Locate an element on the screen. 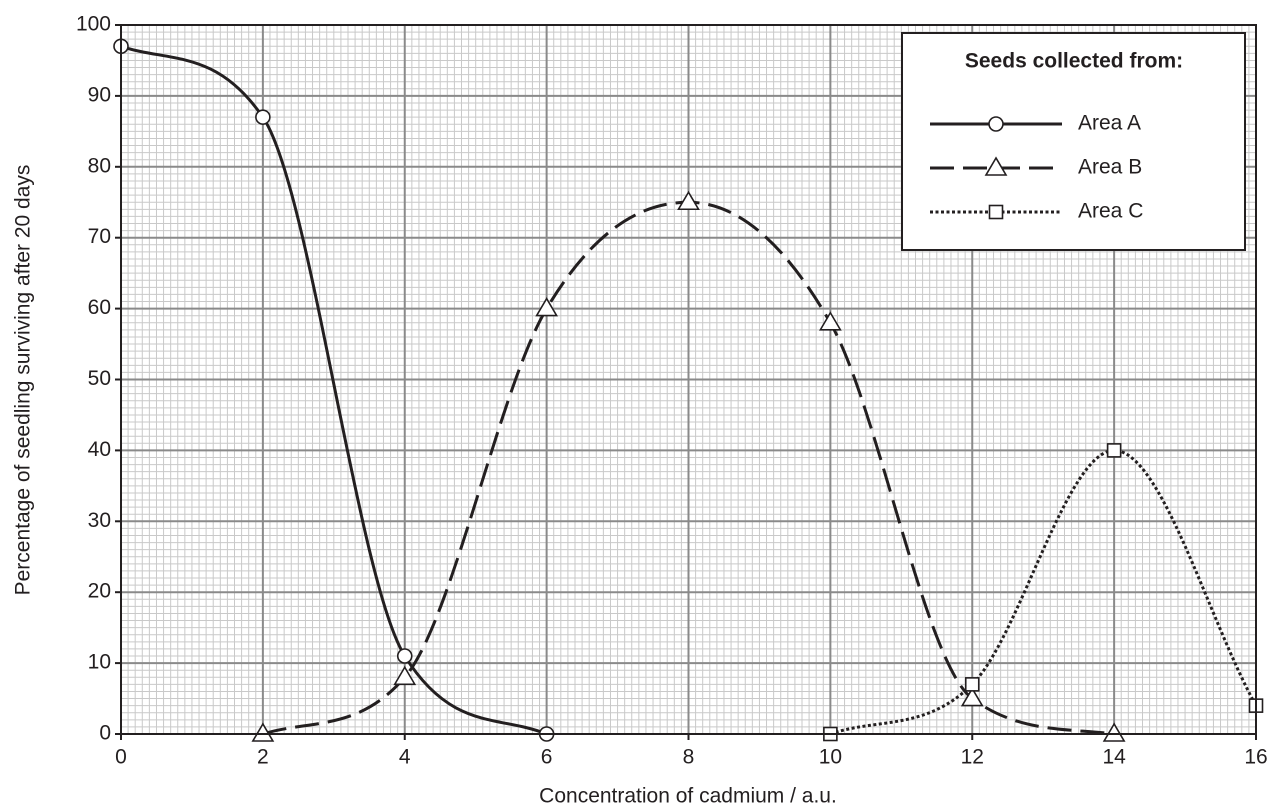 This screenshot has width=1272, height=812. x-tick-label: 14 is located at coordinates (1114, 757).